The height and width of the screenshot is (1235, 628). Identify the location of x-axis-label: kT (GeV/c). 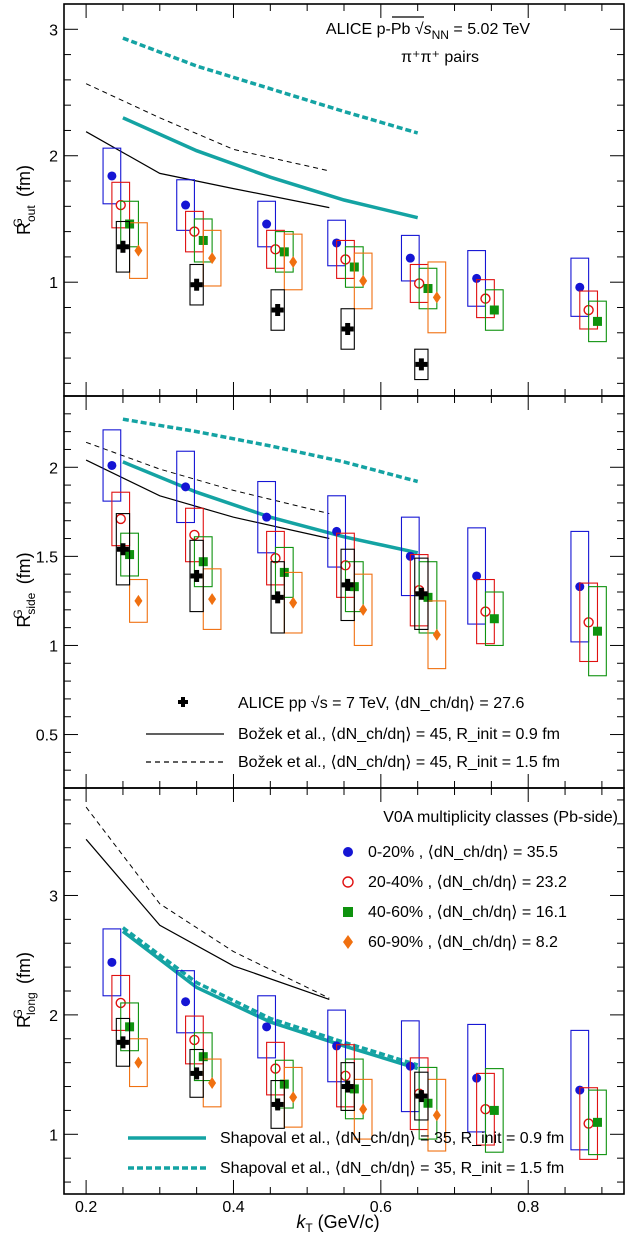
(337, 1223).